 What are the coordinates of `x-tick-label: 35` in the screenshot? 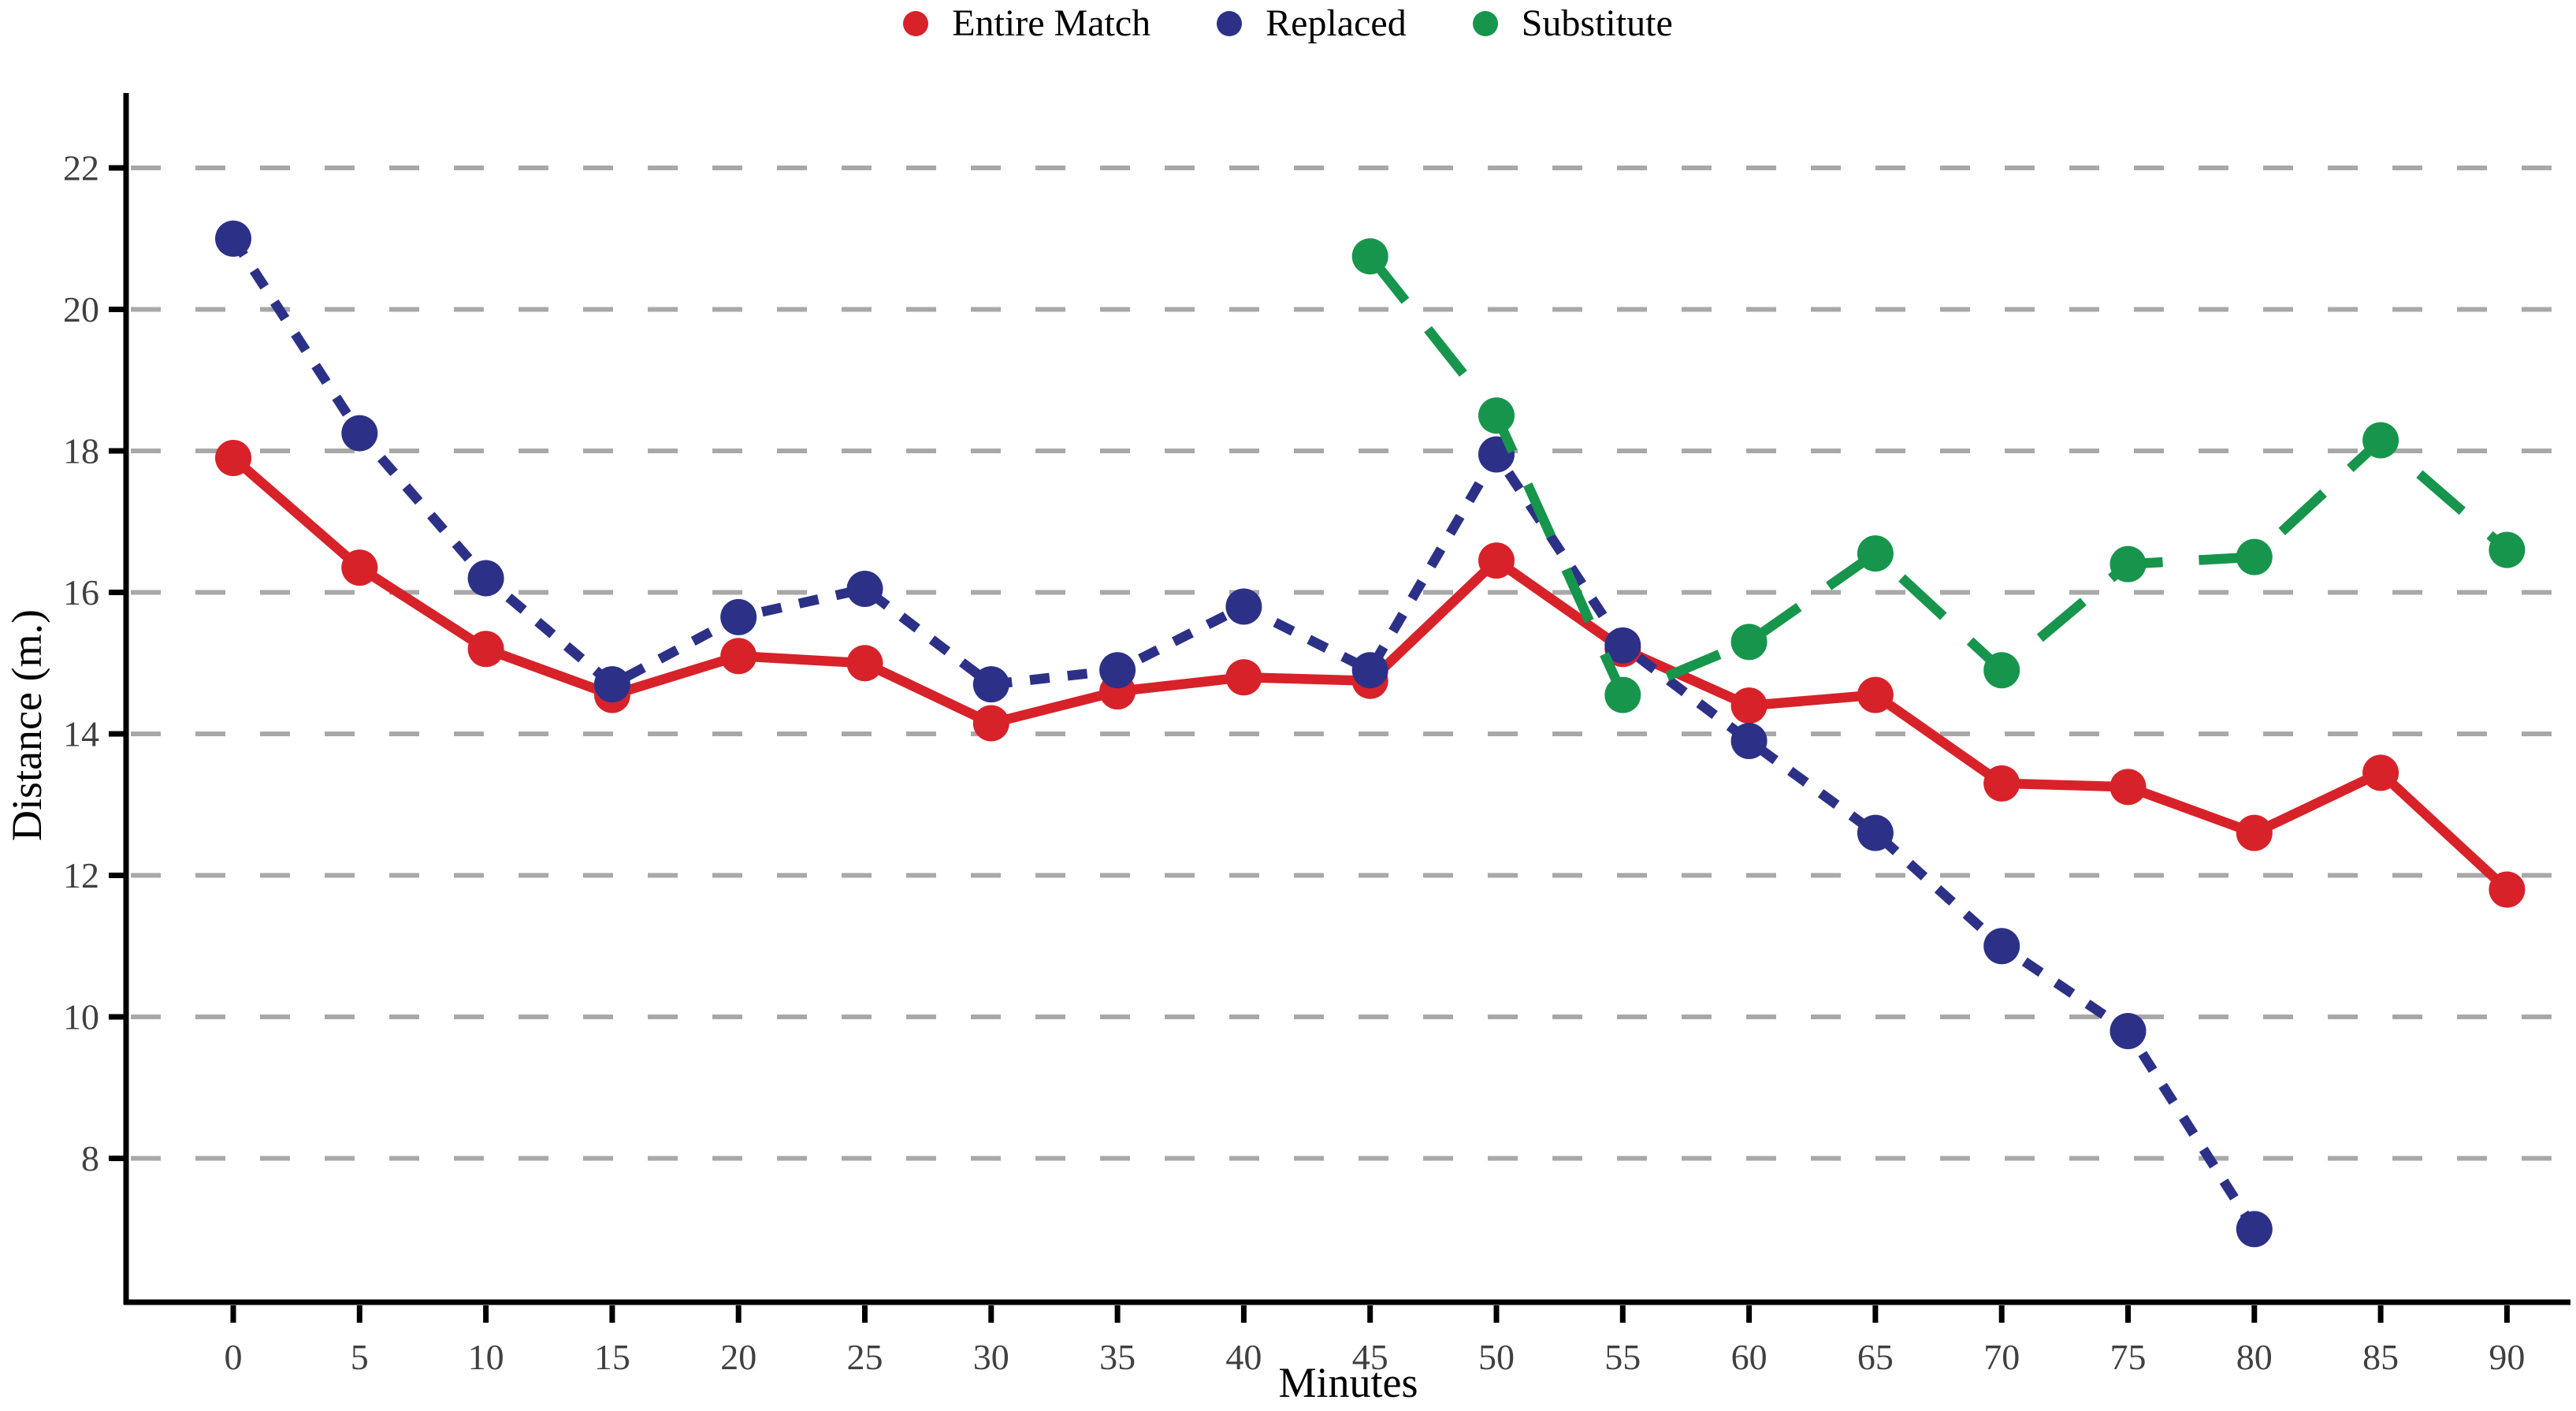 It's located at (1117, 1357).